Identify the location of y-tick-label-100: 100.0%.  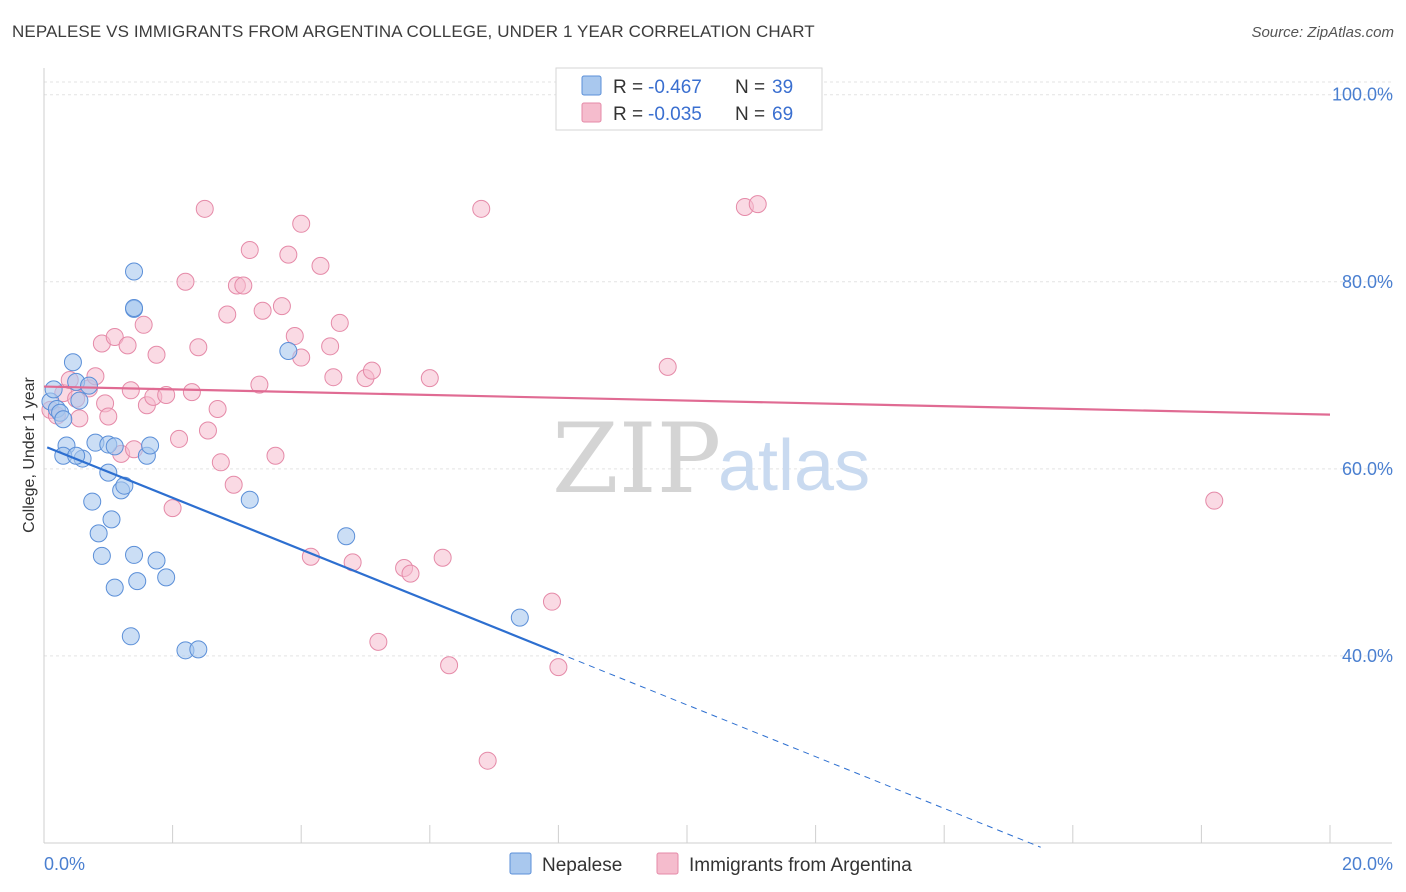
(1362, 95).